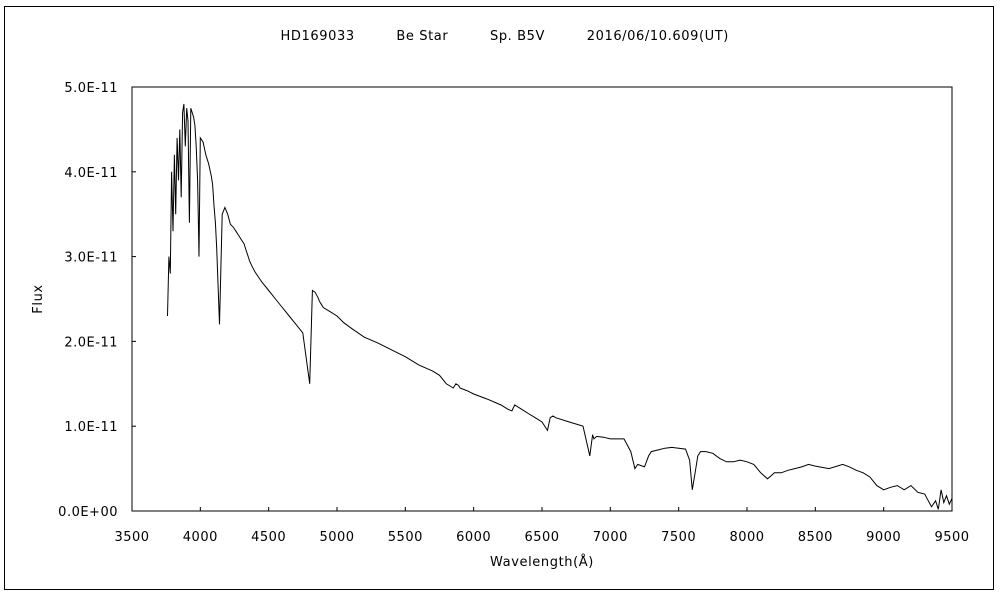  I want to click on y-tick-label: 1.0E-11, so click(91, 427).